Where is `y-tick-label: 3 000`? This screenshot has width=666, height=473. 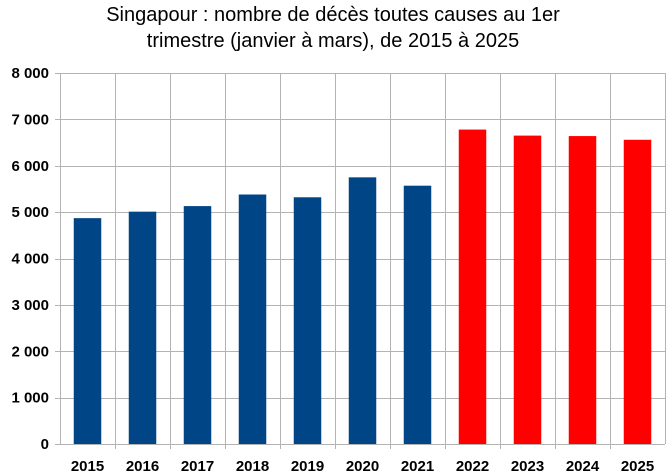 y-tick-label: 3 000 is located at coordinates (30, 305).